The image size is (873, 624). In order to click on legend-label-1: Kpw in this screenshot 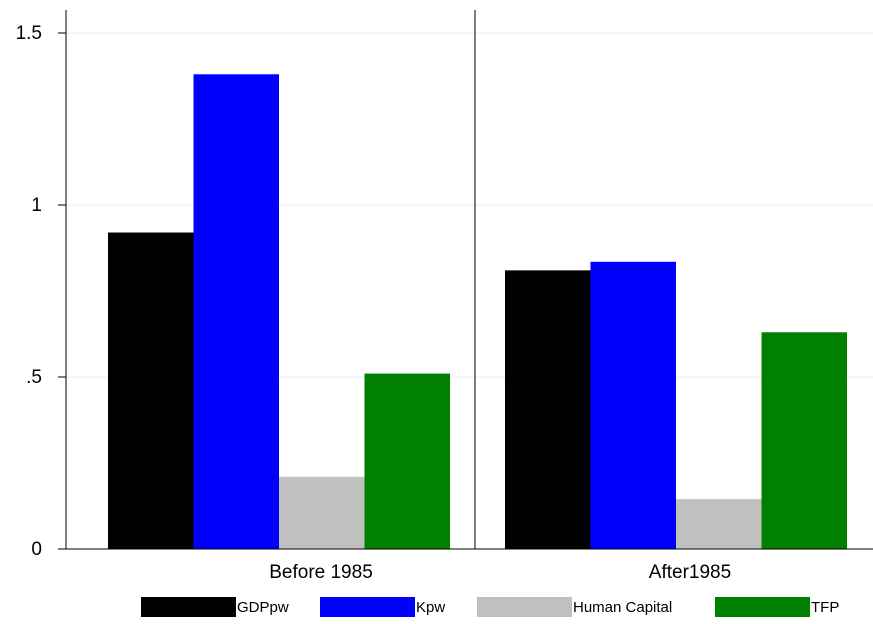, I will do `click(430, 607)`.